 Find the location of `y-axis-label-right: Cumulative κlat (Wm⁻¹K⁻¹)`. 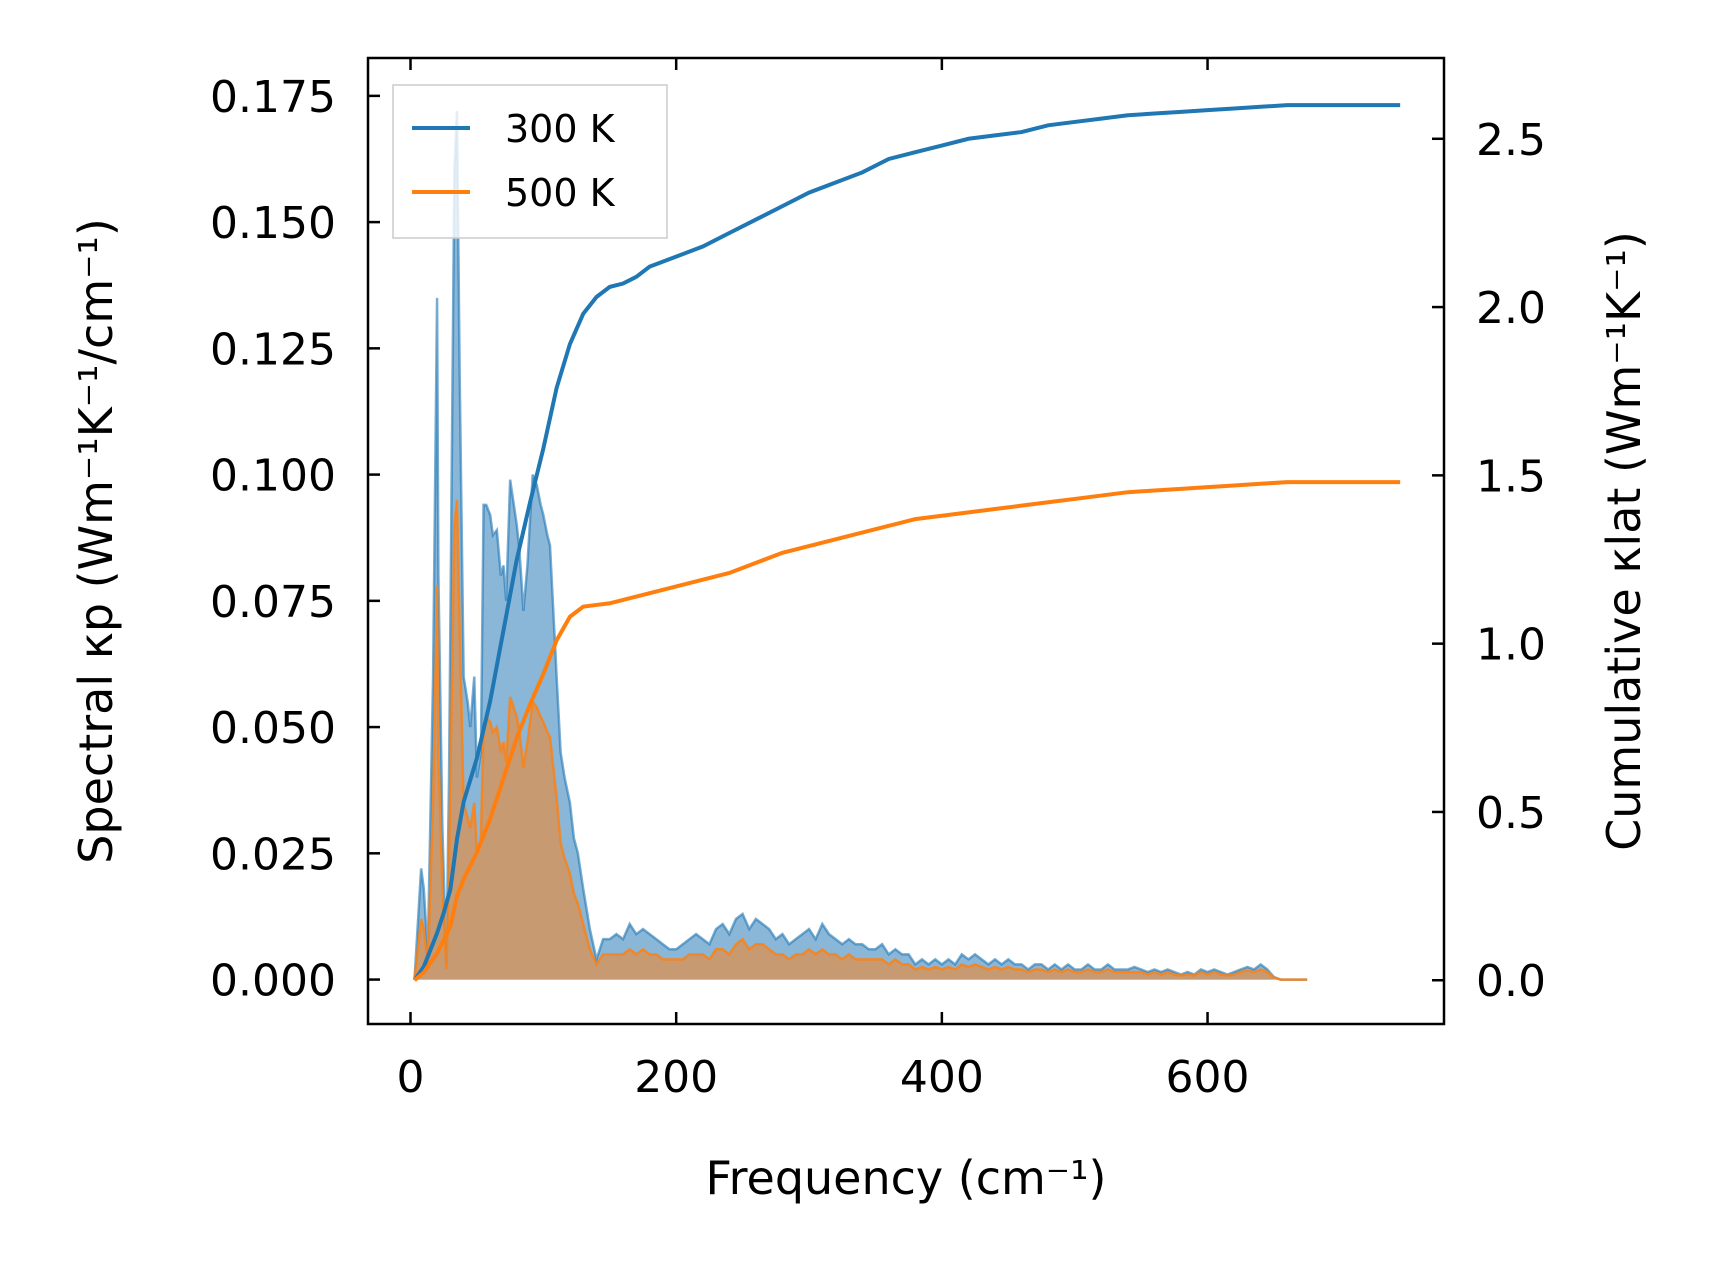

y-axis-label-right: Cumulative κlat (Wm⁻¹K⁻¹) is located at coordinates (1624, 541).